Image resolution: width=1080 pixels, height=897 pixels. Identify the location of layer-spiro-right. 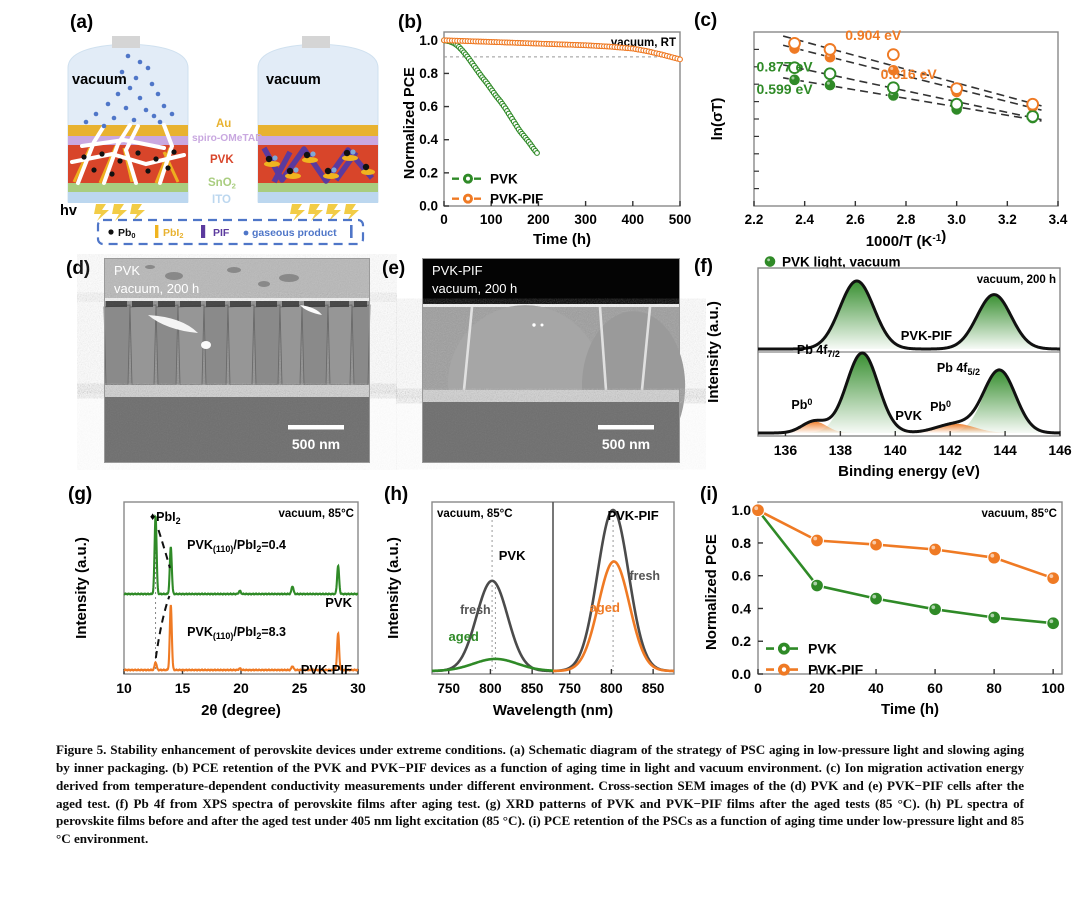
(318, 140).